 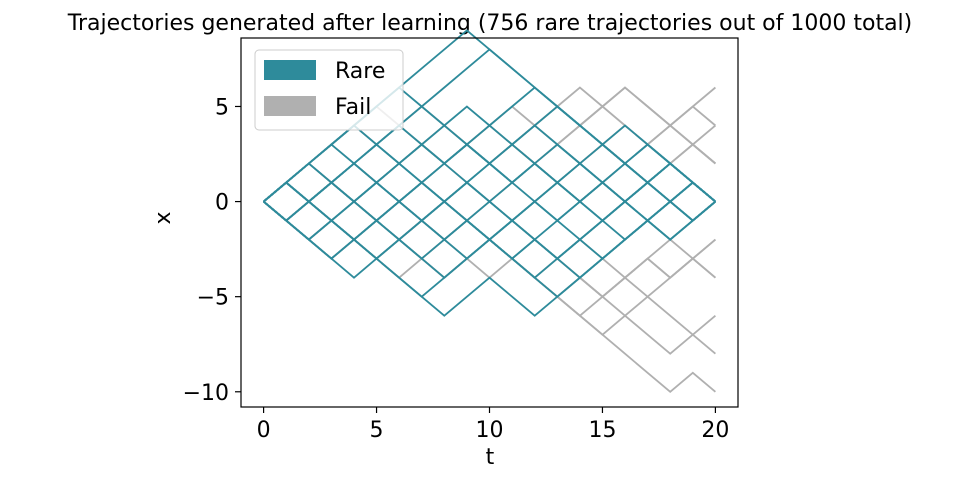 What do you see at coordinates (290, 70) in the screenshot?
I see `legend-swatch-rare` at bounding box center [290, 70].